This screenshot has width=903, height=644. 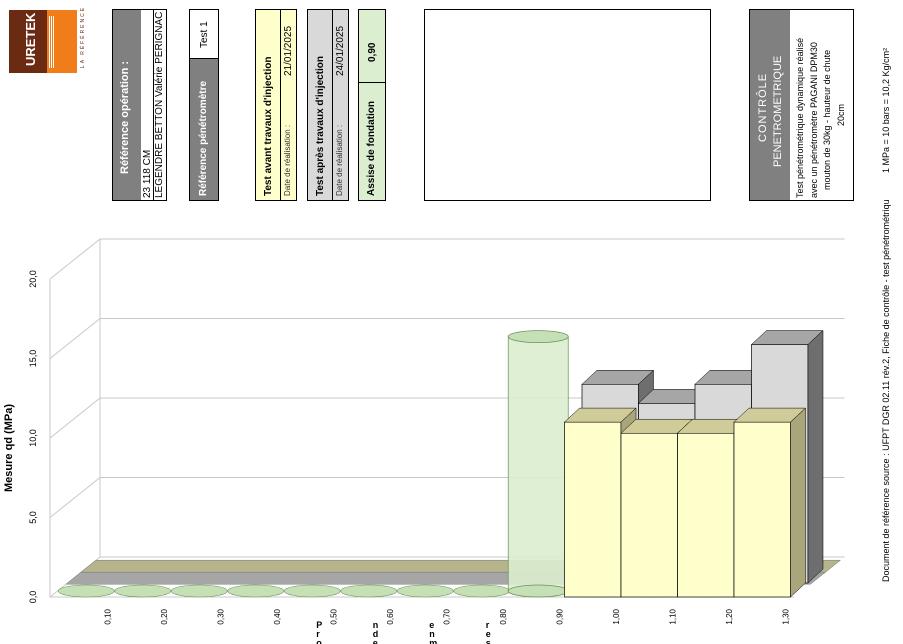 I want to click on x-axis-label-letter: d, so click(x=376, y=634).